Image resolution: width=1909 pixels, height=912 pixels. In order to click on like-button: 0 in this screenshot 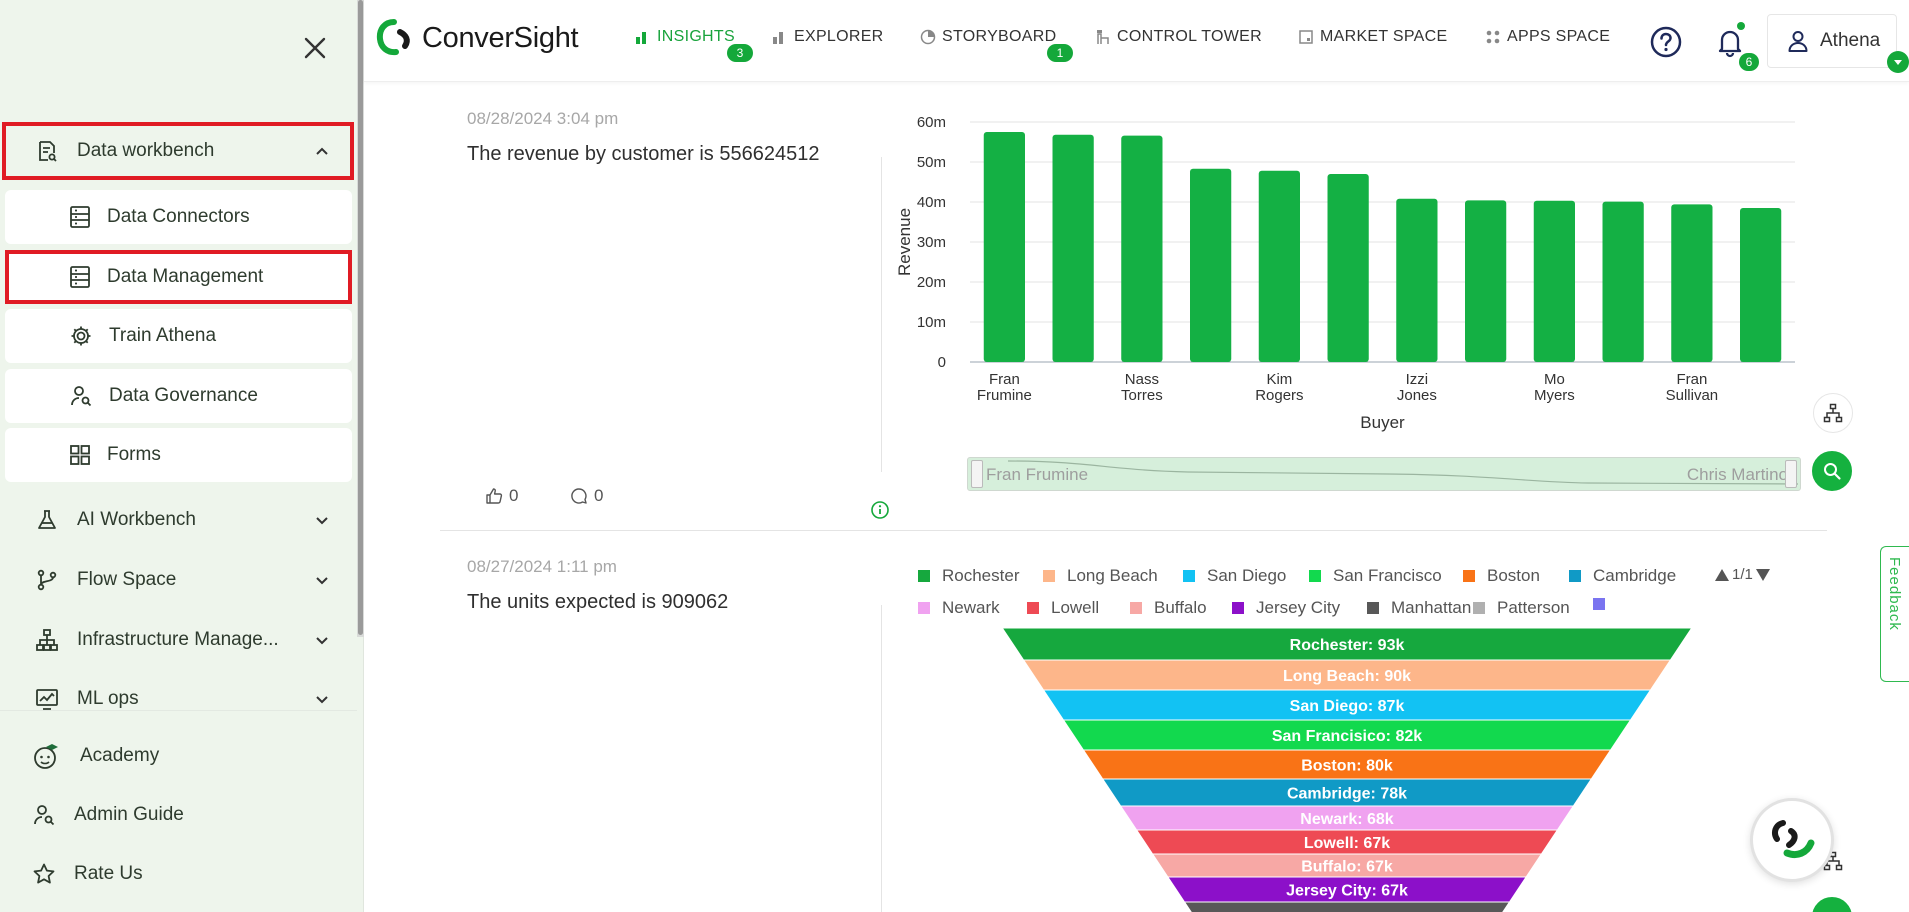, I will do `click(501, 496)`.